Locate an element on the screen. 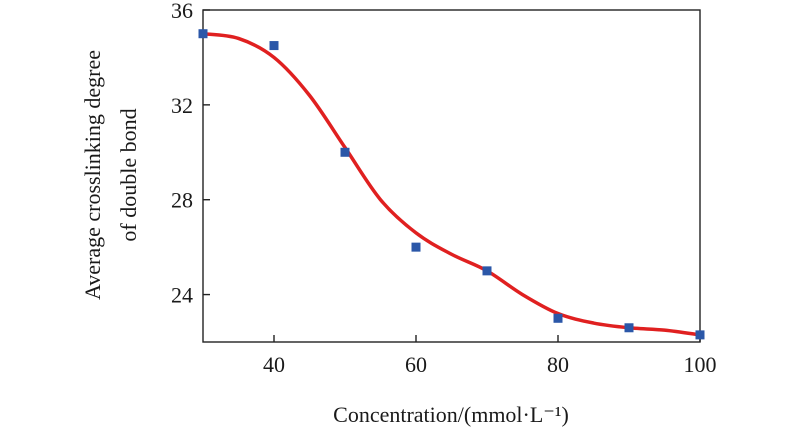  x-tick-label-80: 80 is located at coordinates (558, 364).